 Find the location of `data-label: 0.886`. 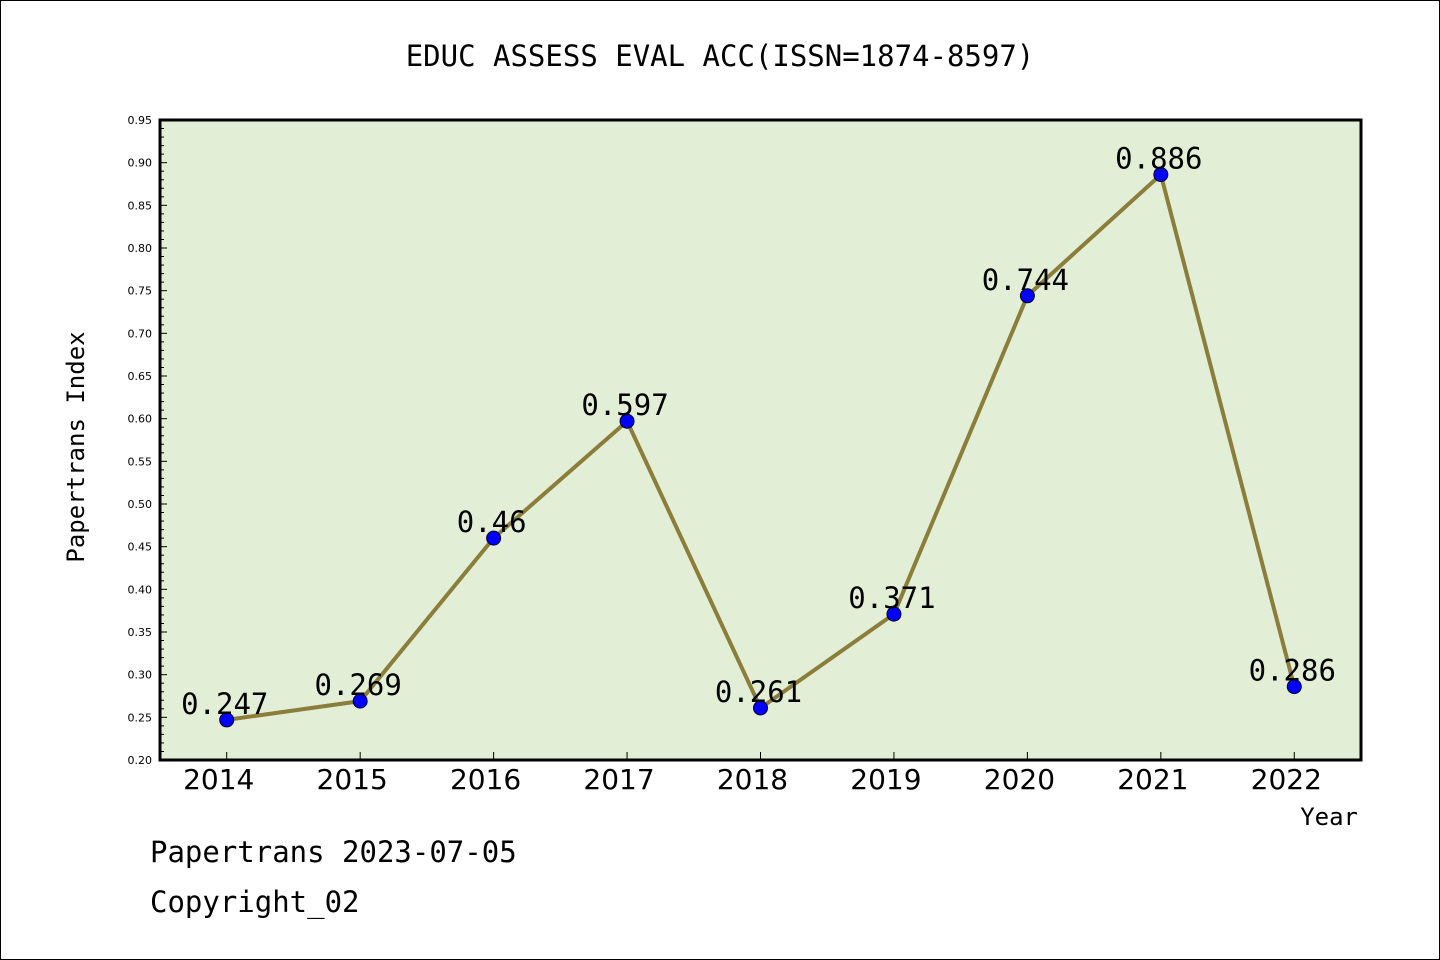

data-label: 0.886 is located at coordinates (1158, 159).